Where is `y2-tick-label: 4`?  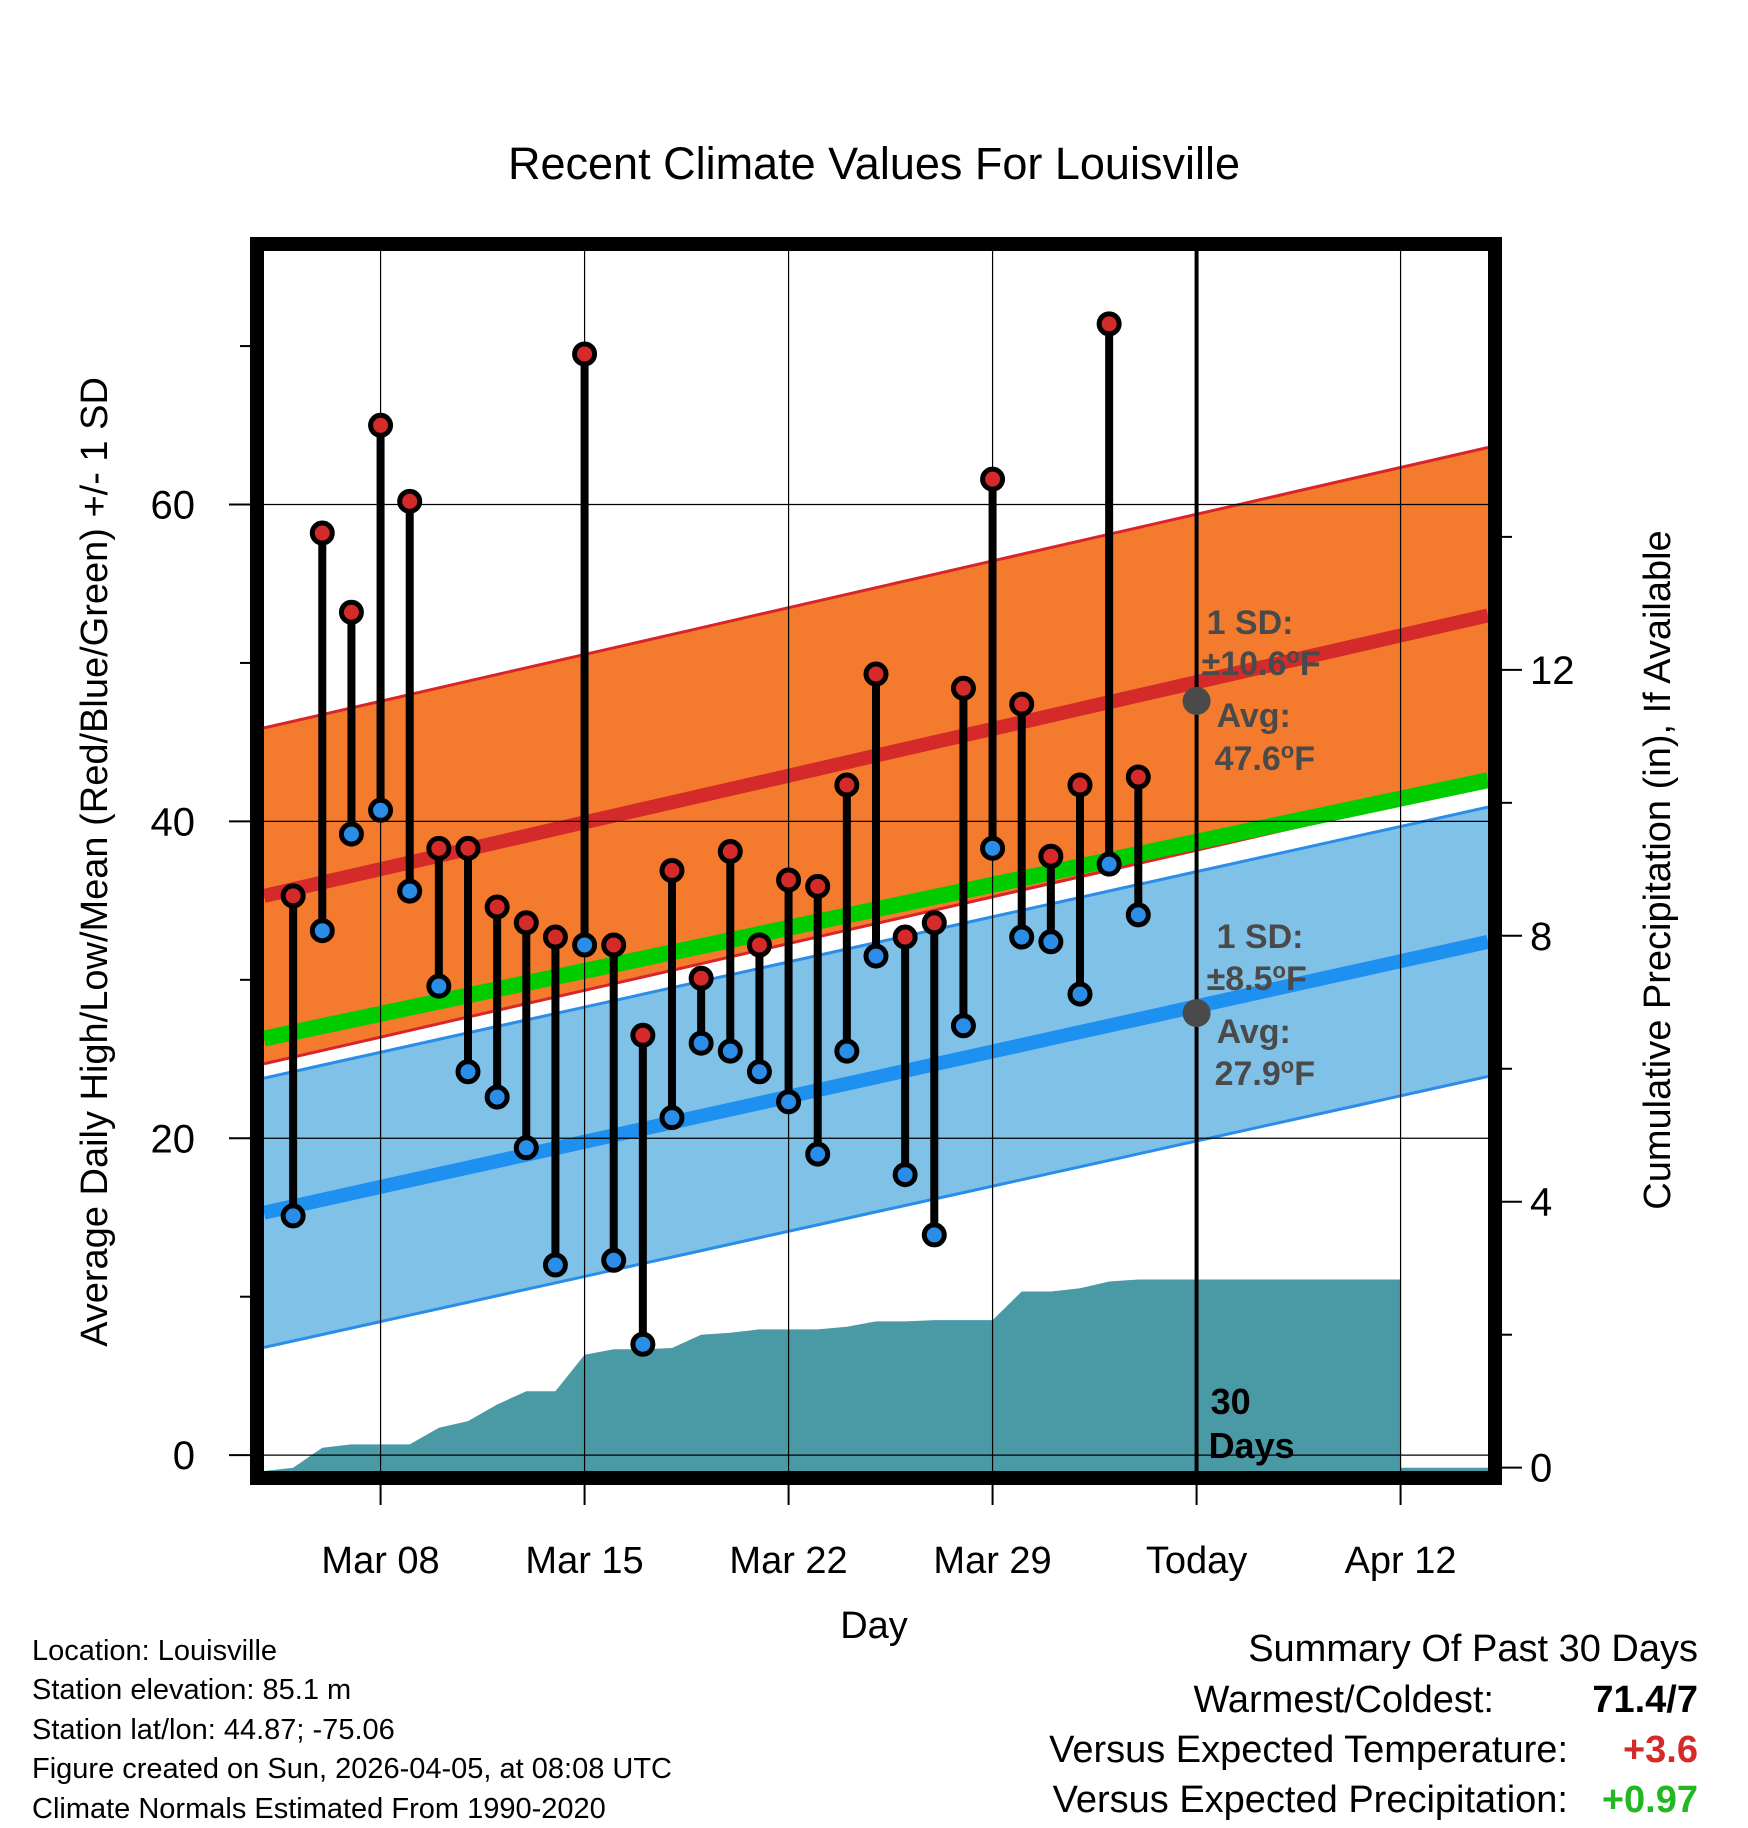 y2-tick-label: 4 is located at coordinates (1541, 1203).